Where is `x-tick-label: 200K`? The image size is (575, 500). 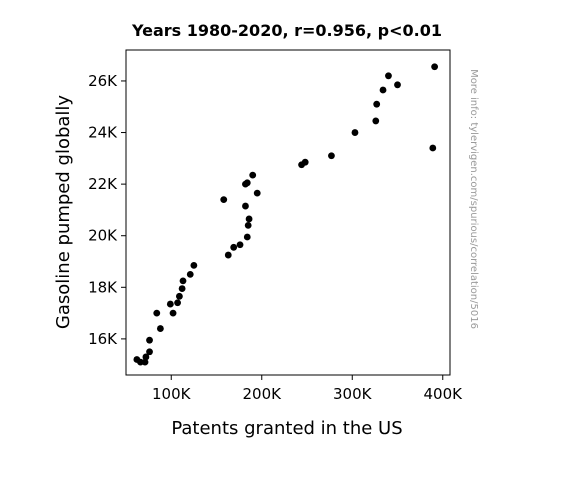
x-tick-label: 200K is located at coordinates (263, 394).